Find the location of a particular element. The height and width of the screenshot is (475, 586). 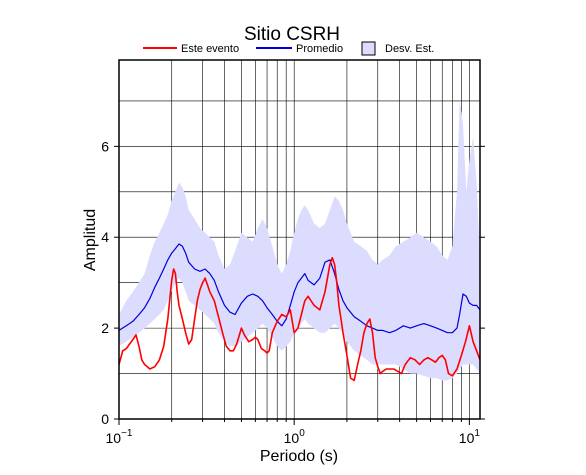

legend-label-desv-est: Desv. Est. is located at coordinates (409, 49).